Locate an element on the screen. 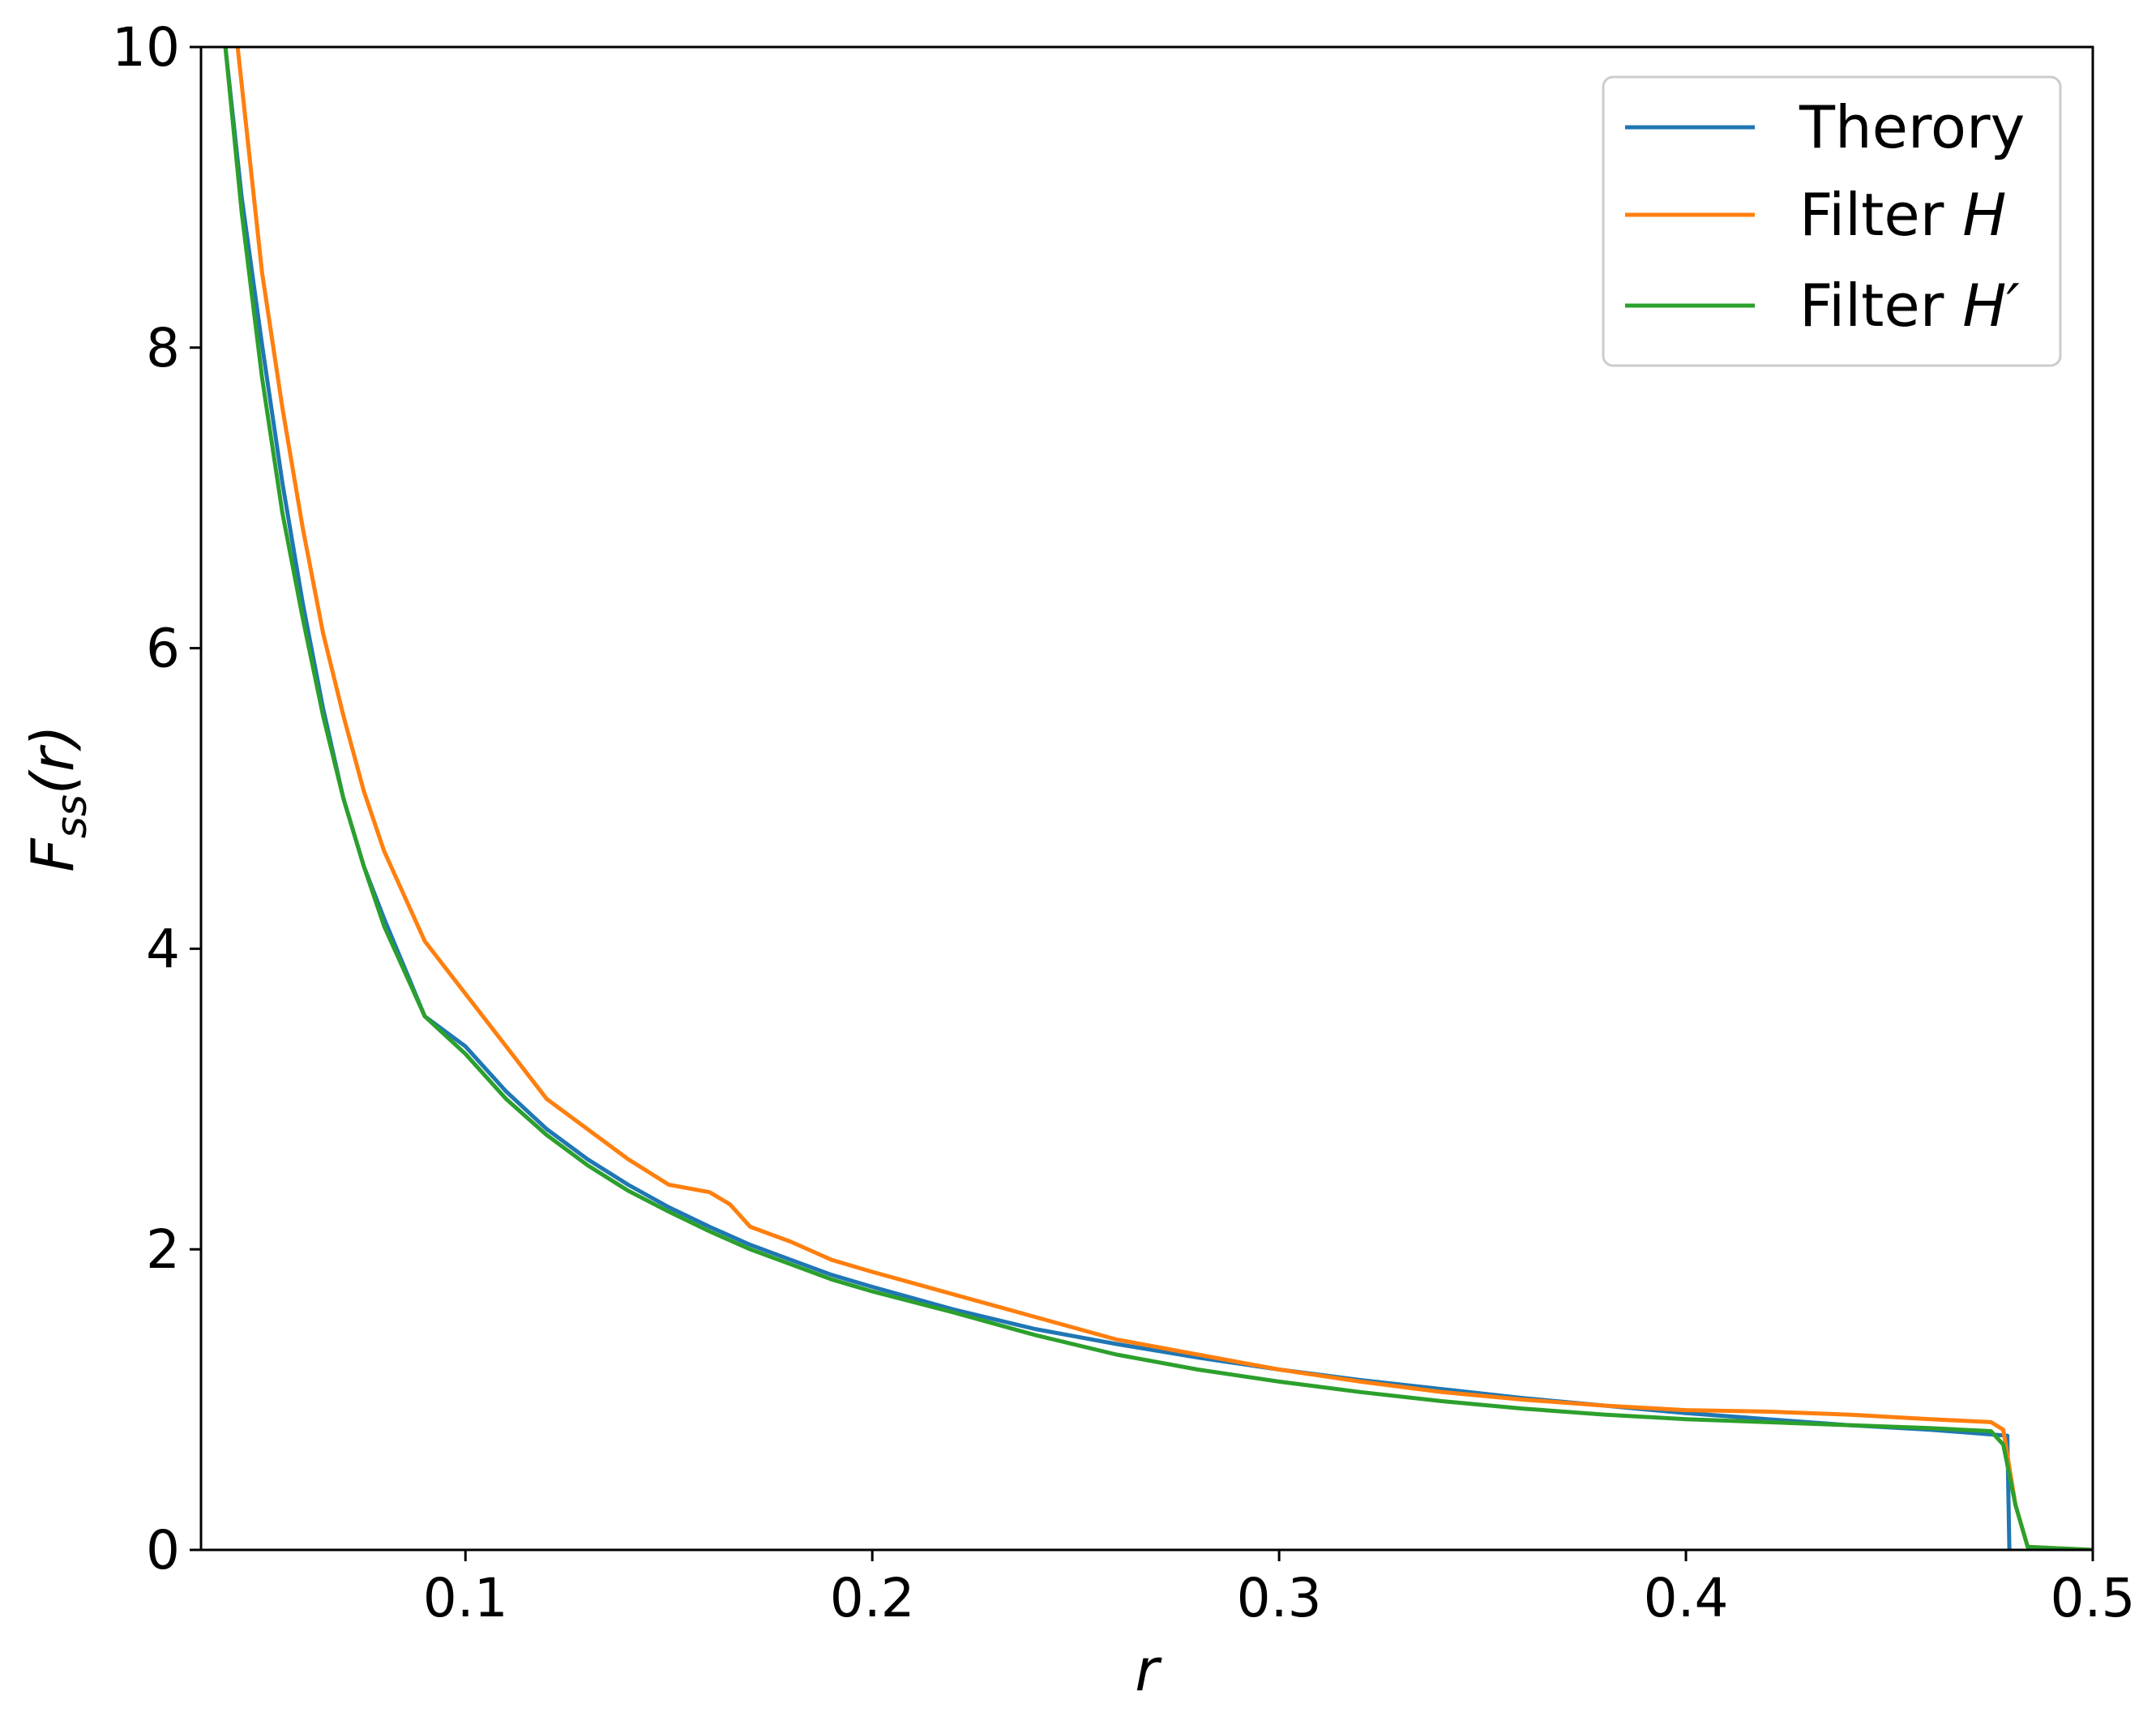 The width and height of the screenshot is (2156, 1725). x-tick-label: 0.5 is located at coordinates (2093, 1598).